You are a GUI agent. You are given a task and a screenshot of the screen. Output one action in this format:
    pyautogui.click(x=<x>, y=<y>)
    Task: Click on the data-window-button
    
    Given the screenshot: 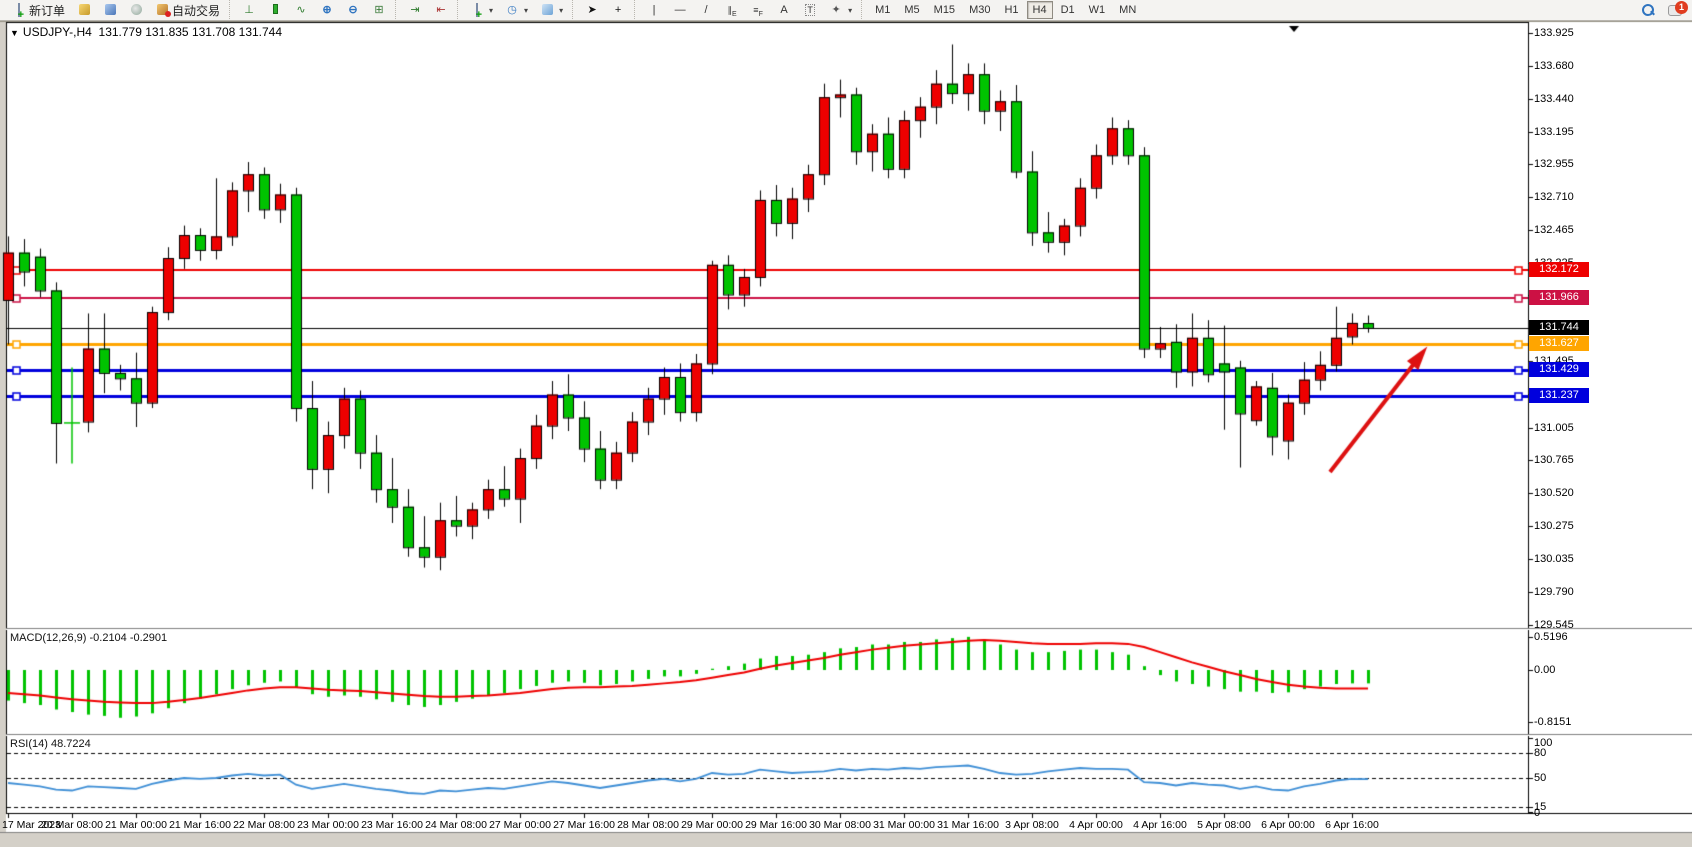 What is the action you would take?
    pyautogui.click(x=110, y=10)
    